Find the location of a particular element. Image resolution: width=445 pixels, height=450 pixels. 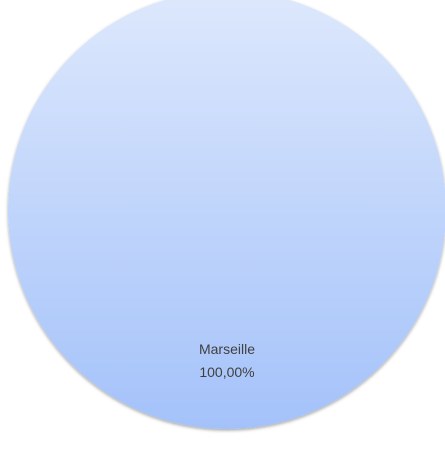

data-label-category: Marseille is located at coordinates (227, 349).